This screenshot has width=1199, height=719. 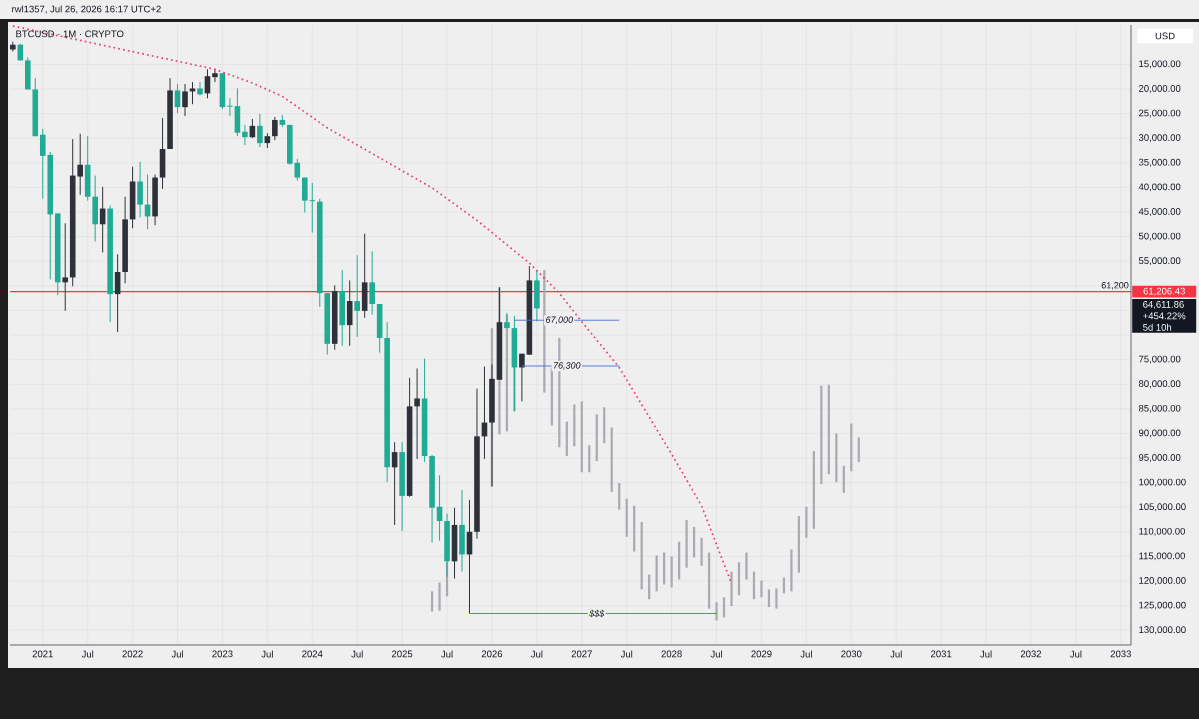 I want to click on y-tick-label: 95,000.00, so click(x=1159, y=458).